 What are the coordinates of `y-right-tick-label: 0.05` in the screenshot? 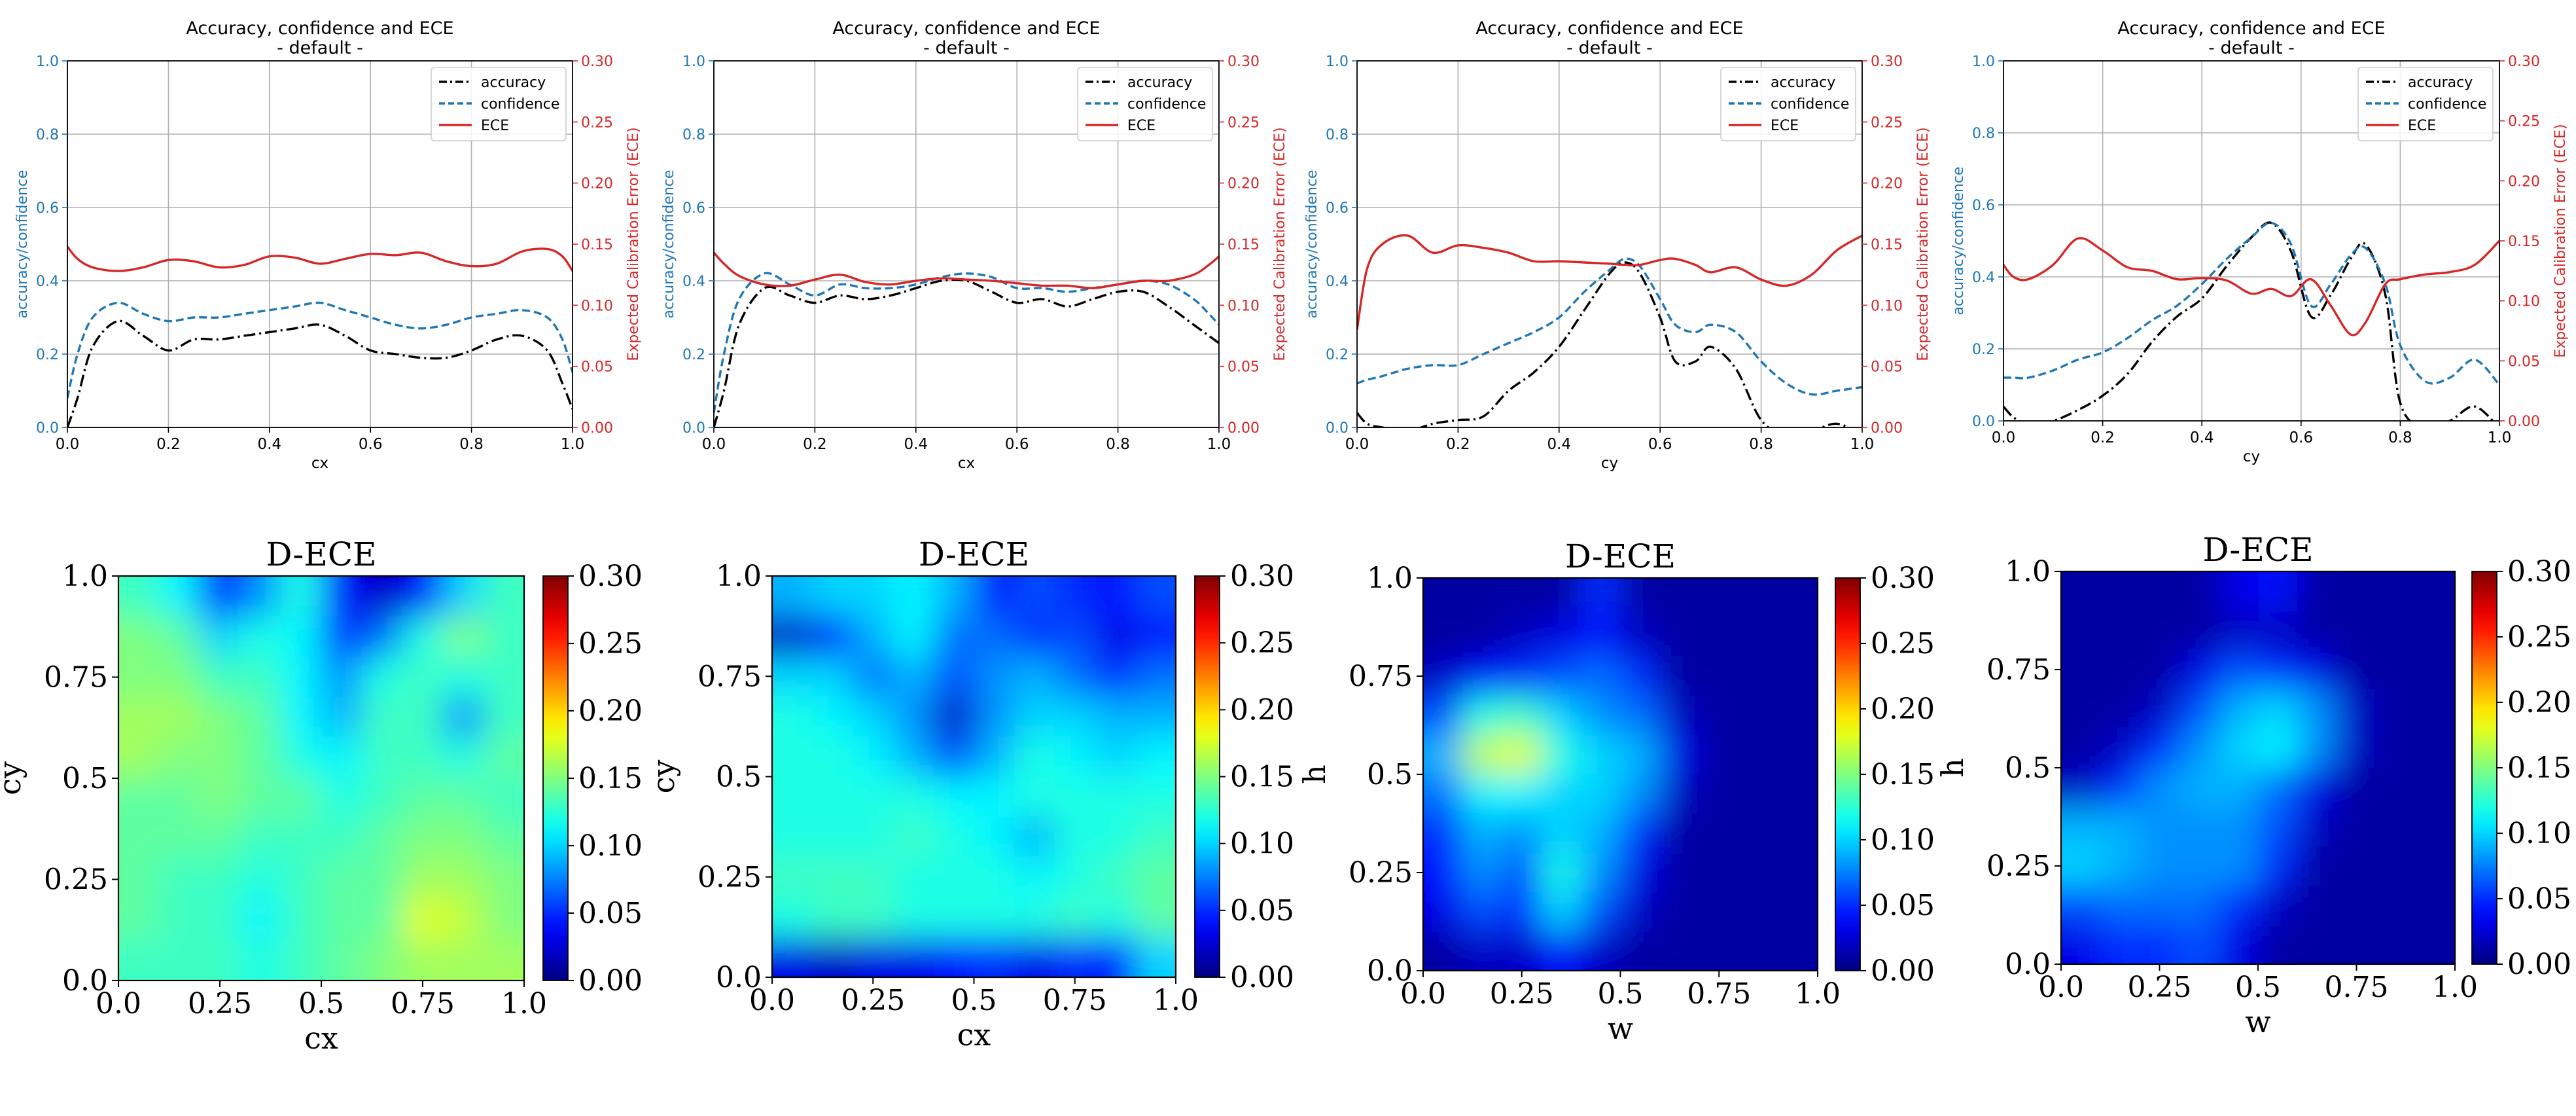 It's located at (1243, 367).